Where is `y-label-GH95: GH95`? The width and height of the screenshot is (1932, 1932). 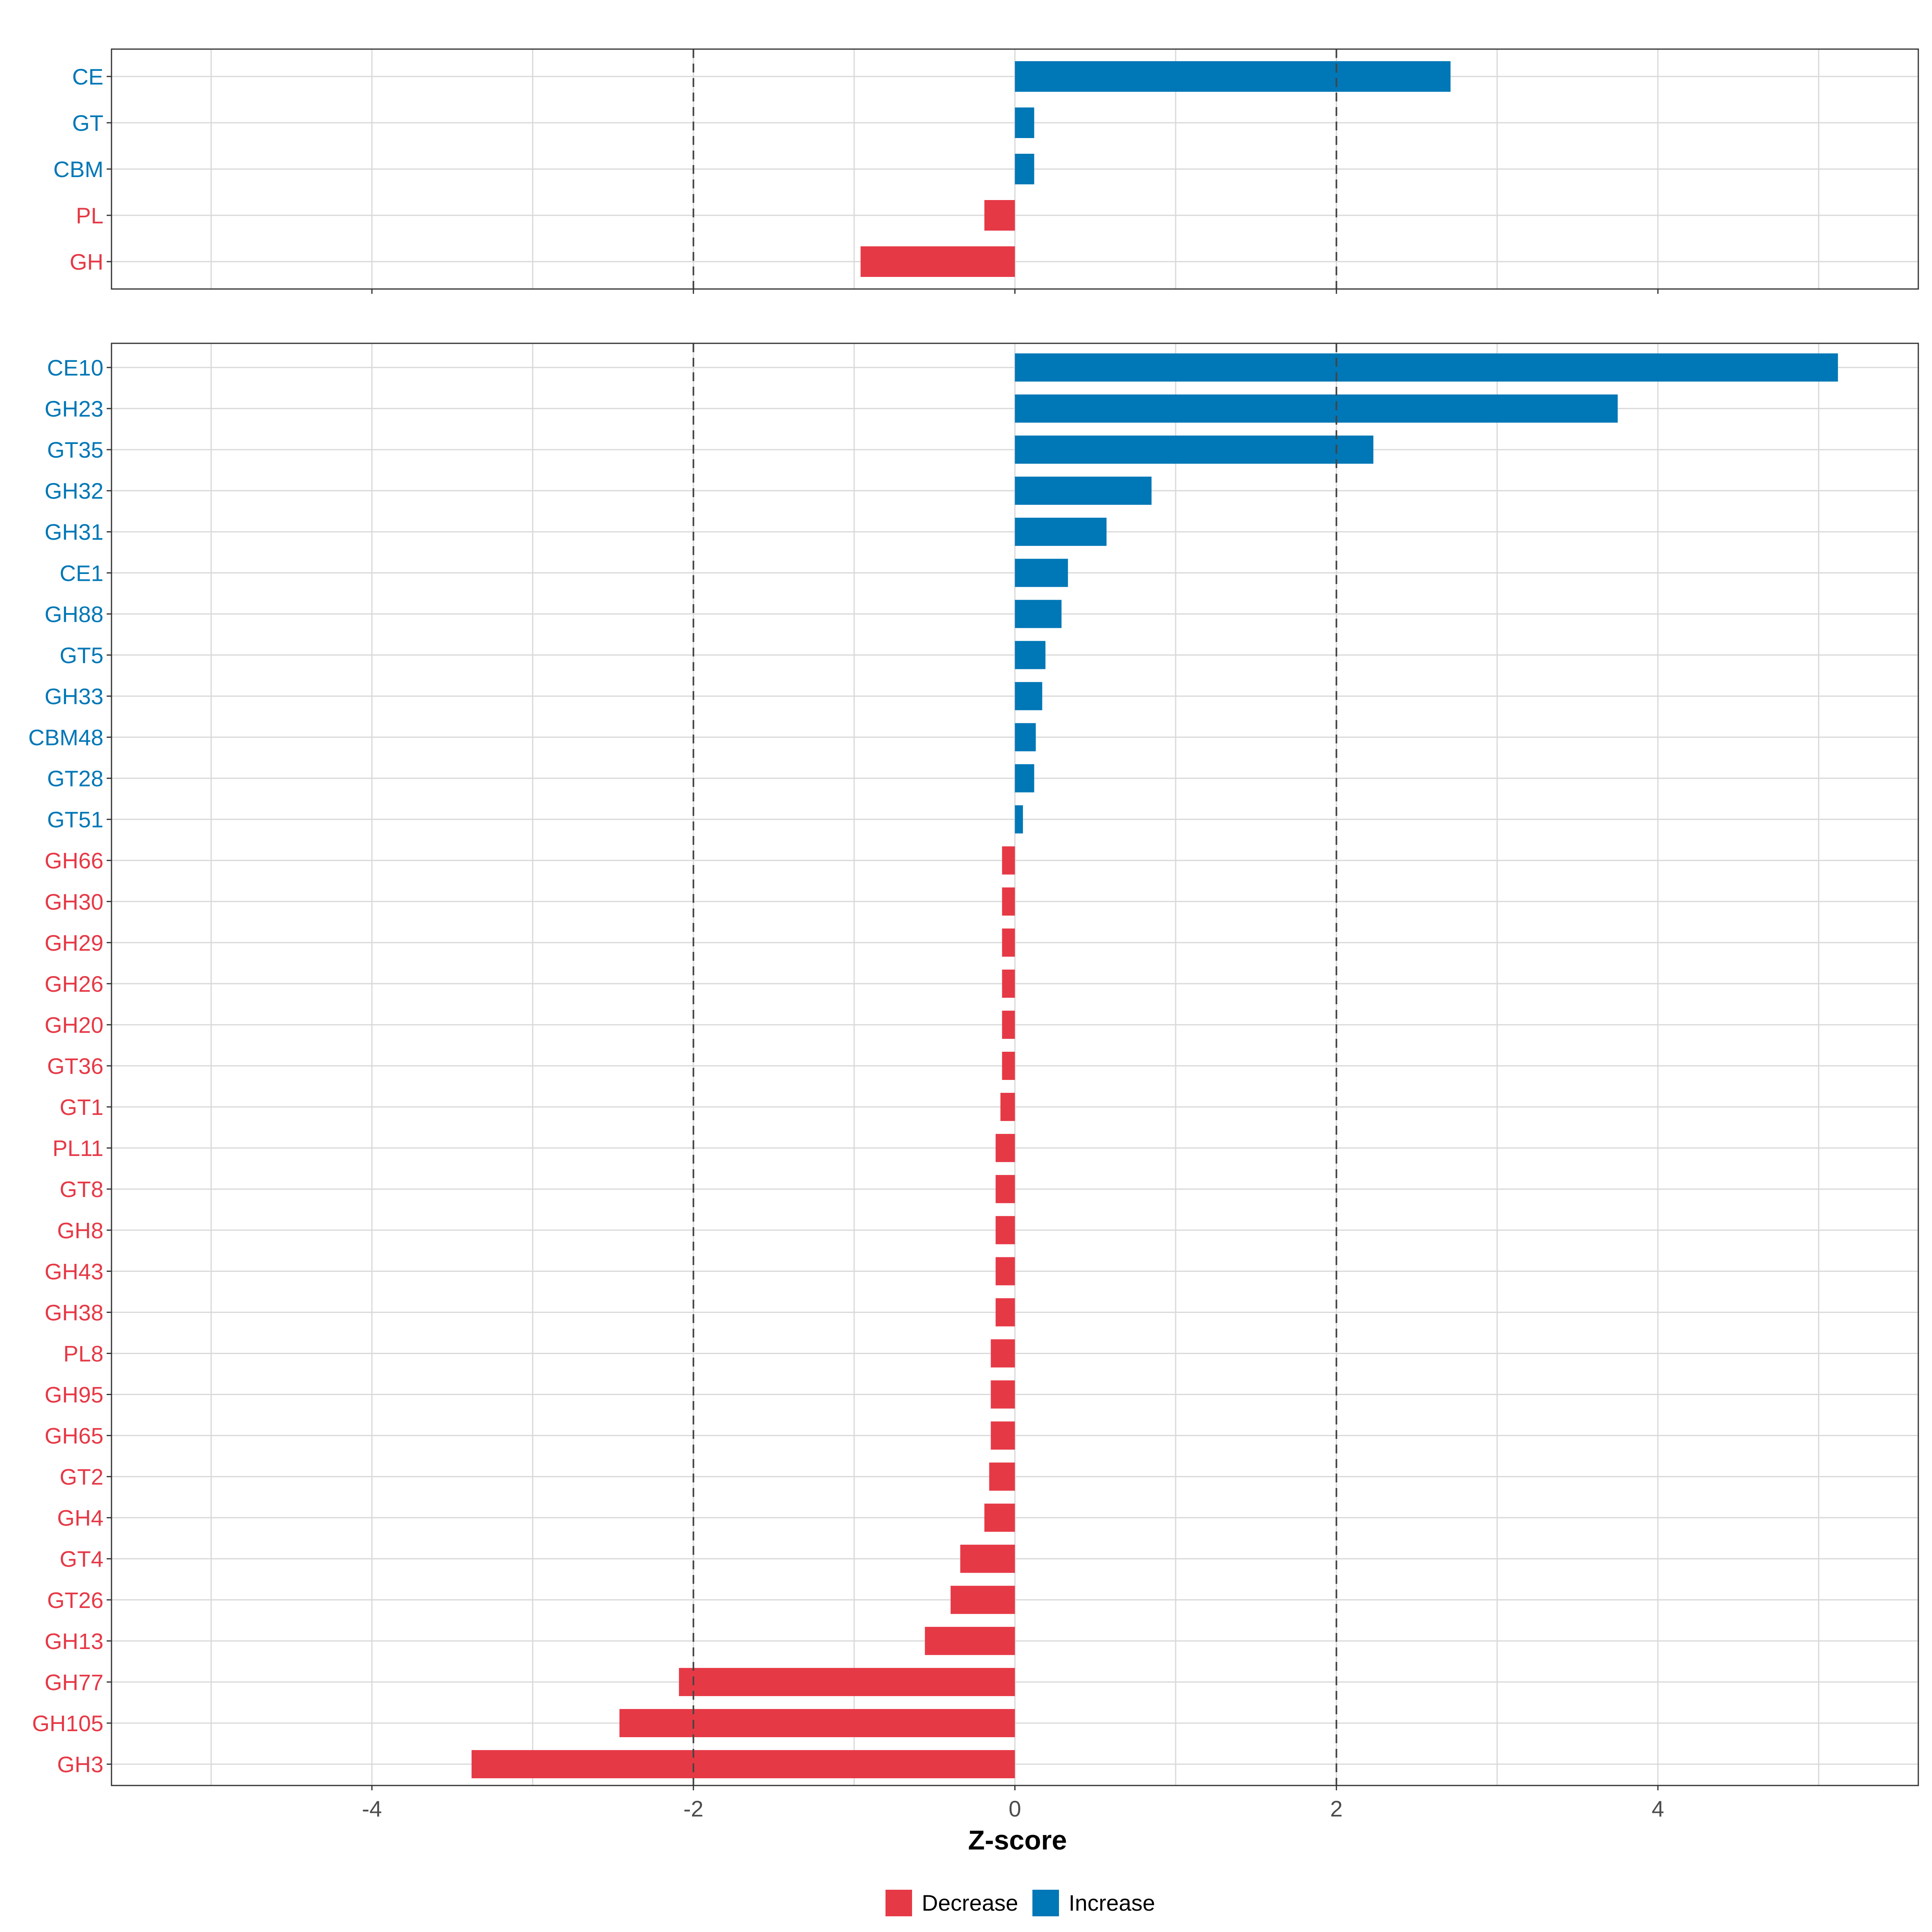 y-label-GH95: GH95 is located at coordinates (74, 1395).